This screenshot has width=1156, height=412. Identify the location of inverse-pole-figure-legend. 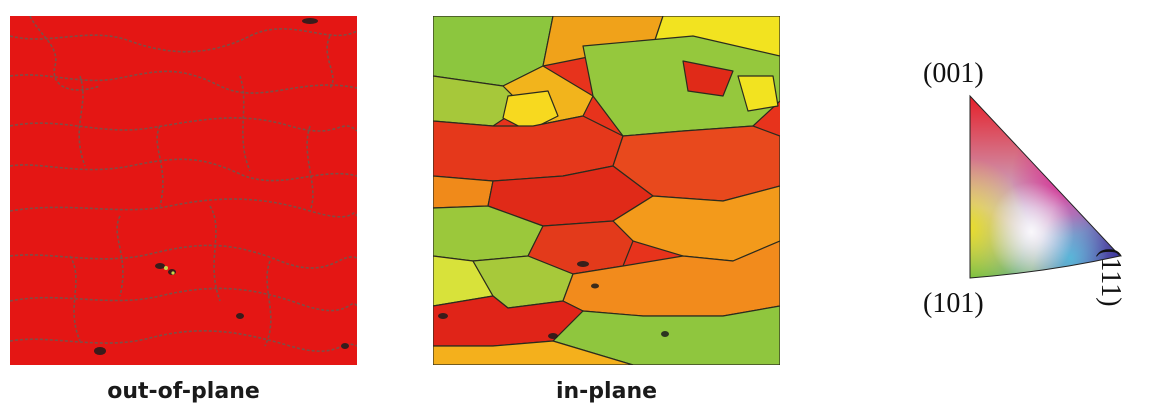
(1020, 203).